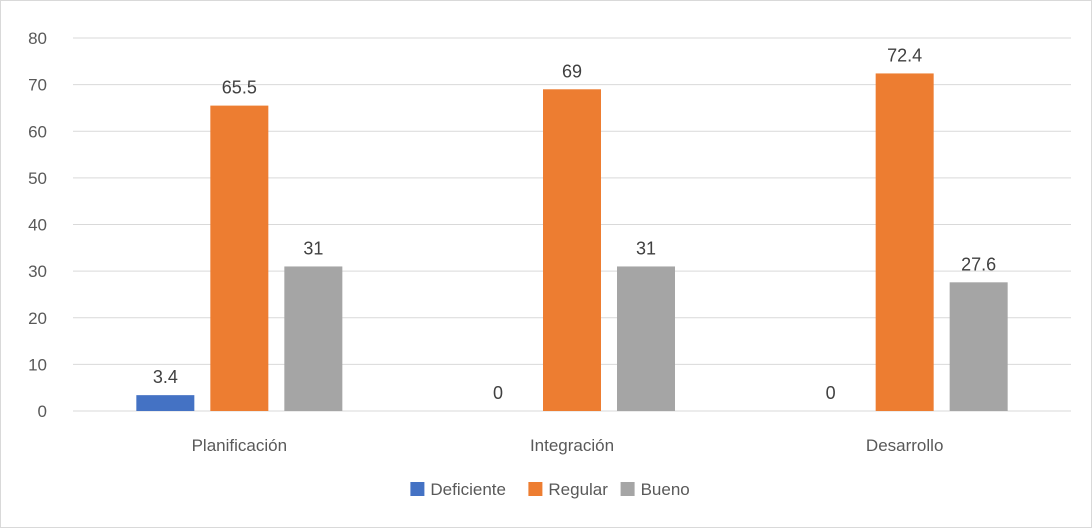 Image resolution: width=1092 pixels, height=529 pixels. What do you see at coordinates (37, 85) in the screenshot?
I see `y-tick-label: 70` at bounding box center [37, 85].